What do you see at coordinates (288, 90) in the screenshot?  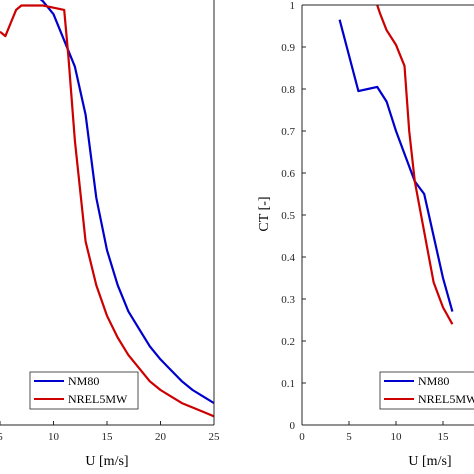 I see `right-y-tick-label: 0.8` at bounding box center [288, 90].